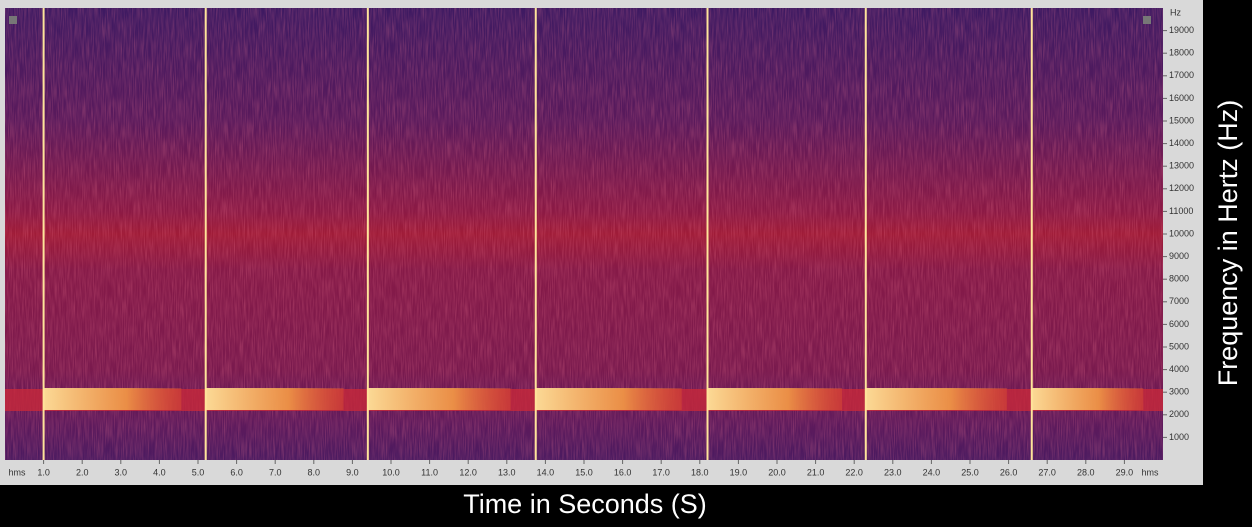 The image size is (1252, 527). Describe the element at coordinates (1179, 301) in the screenshot. I see `y-tick-label: 7000` at that location.